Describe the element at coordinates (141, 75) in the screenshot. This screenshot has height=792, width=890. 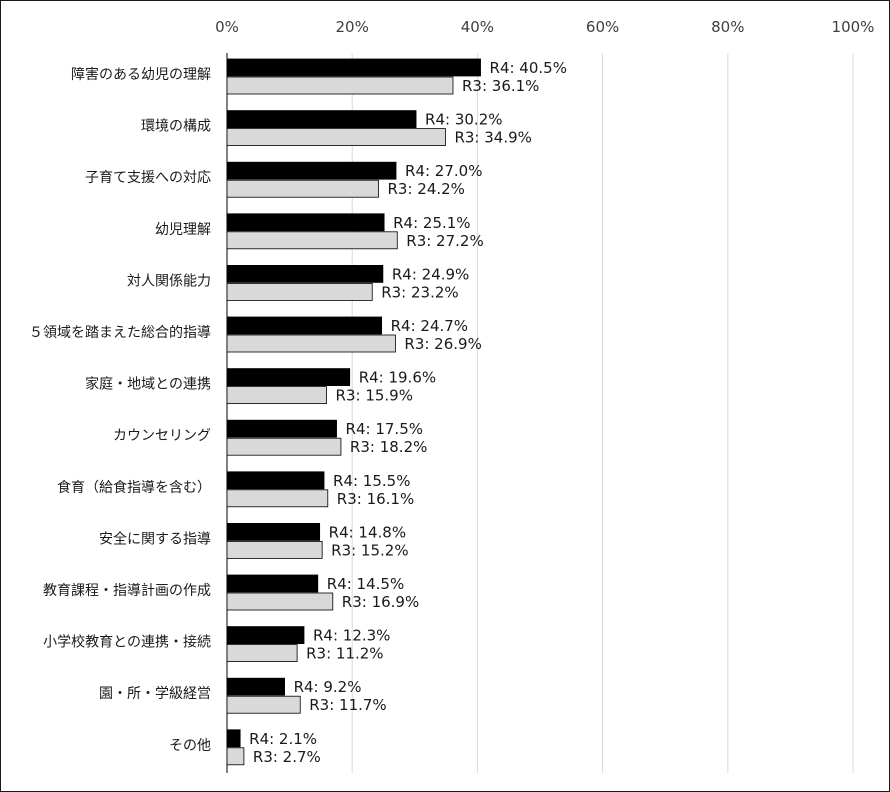
I see `category-label: 障害のある幼児の理解` at that location.